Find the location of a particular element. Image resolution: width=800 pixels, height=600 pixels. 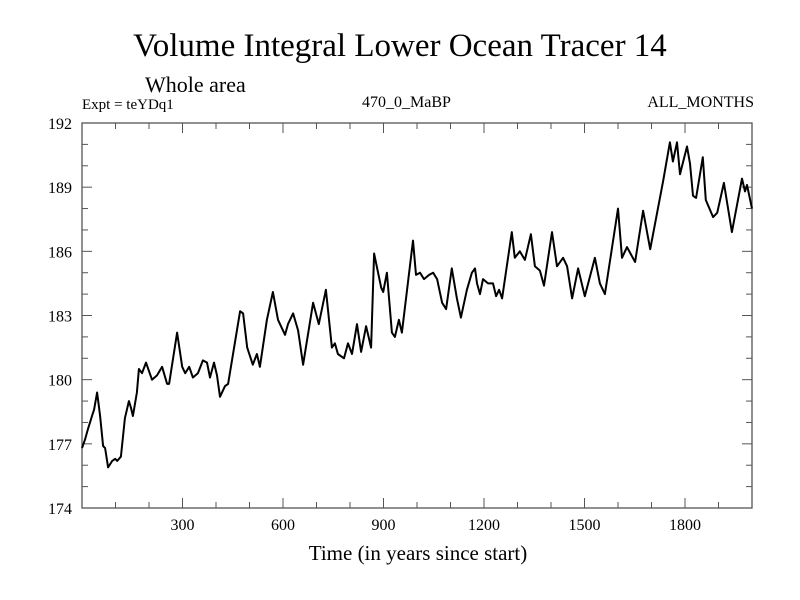

y-tick-label: 180 is located at coordinates (60, 381).